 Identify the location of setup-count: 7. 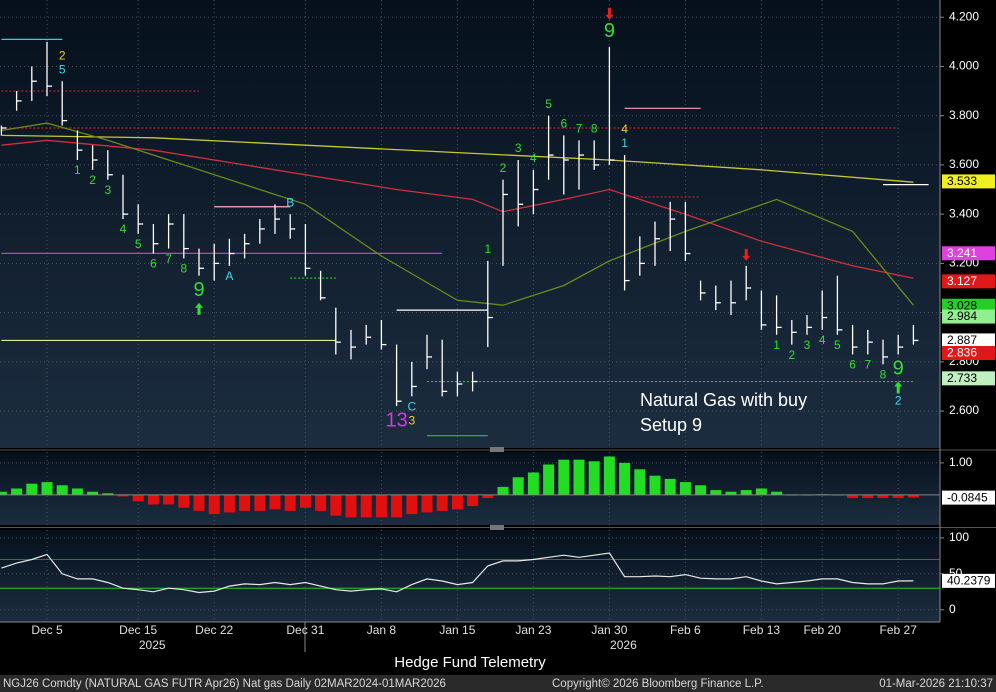
(867, 365).